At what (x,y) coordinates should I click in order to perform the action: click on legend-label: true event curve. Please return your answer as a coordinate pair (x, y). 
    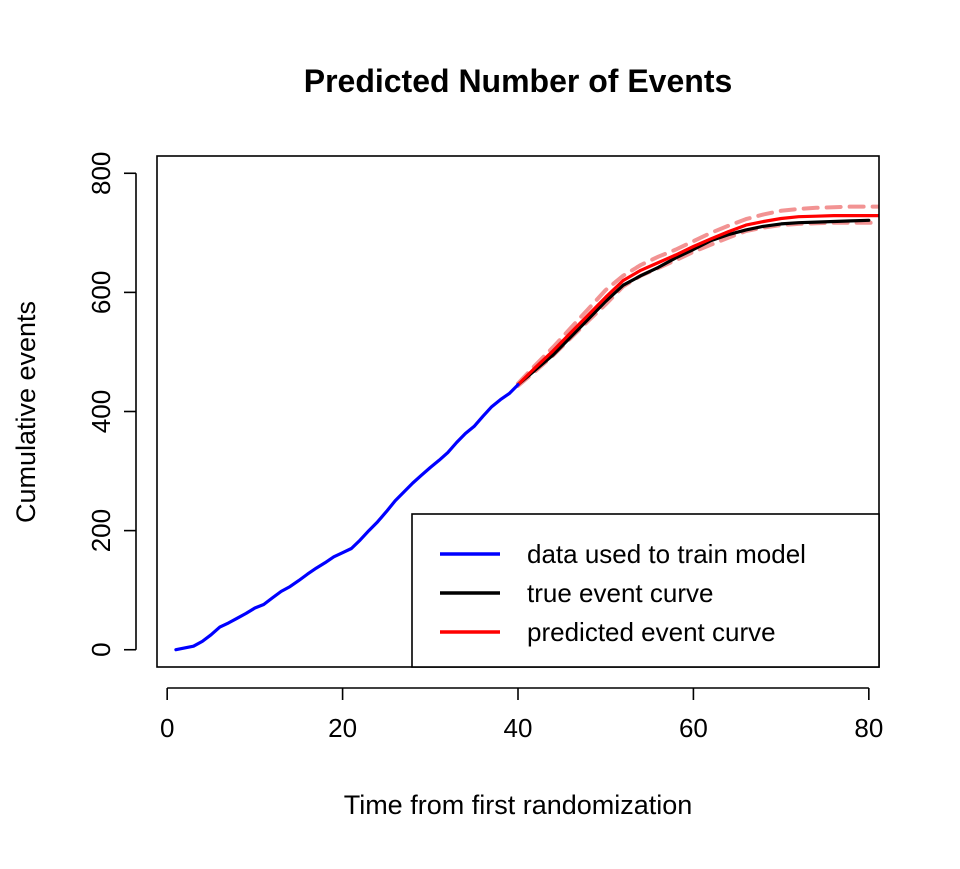
    Looking at the image, I should click on (620, 593).